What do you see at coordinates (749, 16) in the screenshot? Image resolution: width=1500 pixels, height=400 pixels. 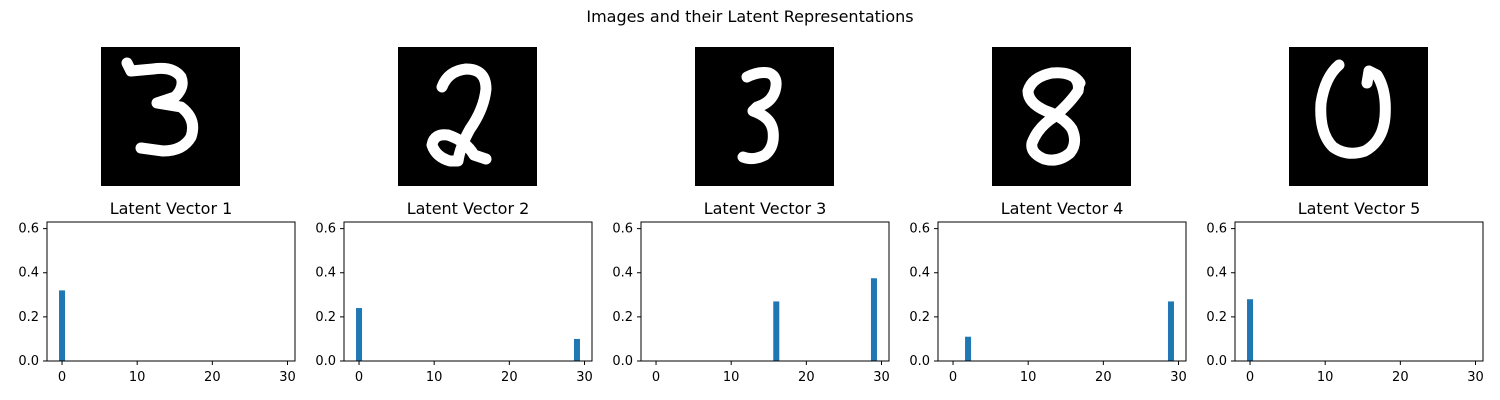 I see `figure-title: Images and their Latent Representations` at bounding box center [749, 16].